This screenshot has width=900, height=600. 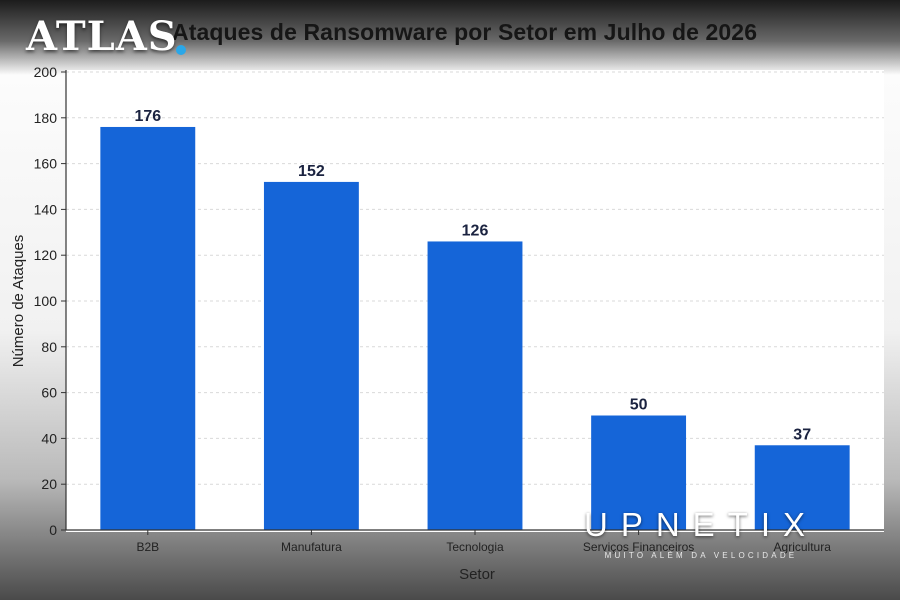 I want to click on data-label: 126, so click(x=475, y=230).